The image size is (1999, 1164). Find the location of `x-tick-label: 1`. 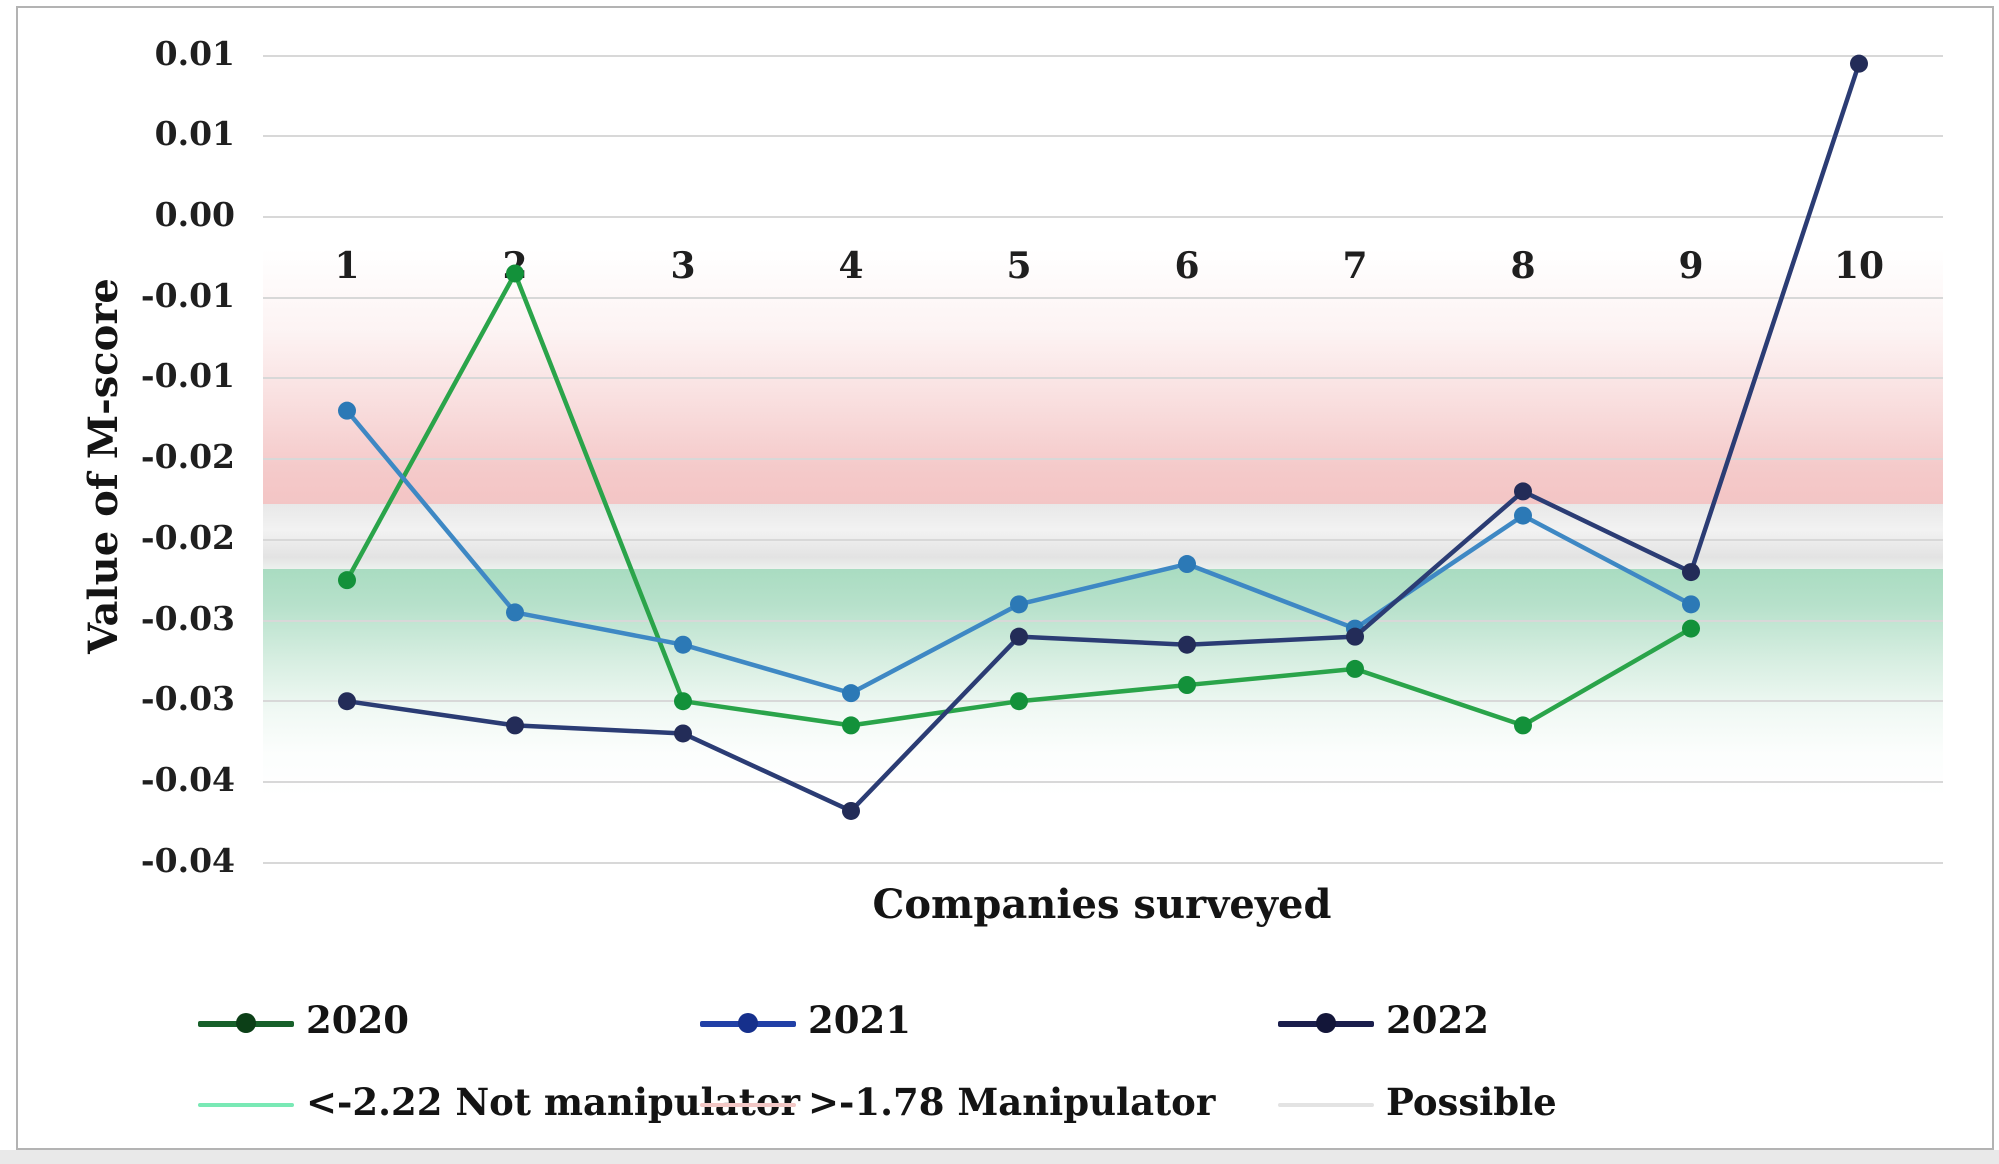

x-tick-label: 1 is located at coordinates (347, 266).